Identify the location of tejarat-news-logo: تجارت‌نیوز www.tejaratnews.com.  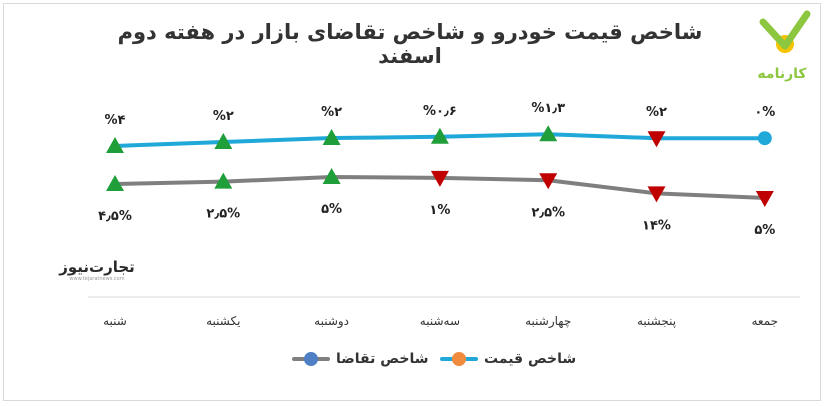
(97, 273).